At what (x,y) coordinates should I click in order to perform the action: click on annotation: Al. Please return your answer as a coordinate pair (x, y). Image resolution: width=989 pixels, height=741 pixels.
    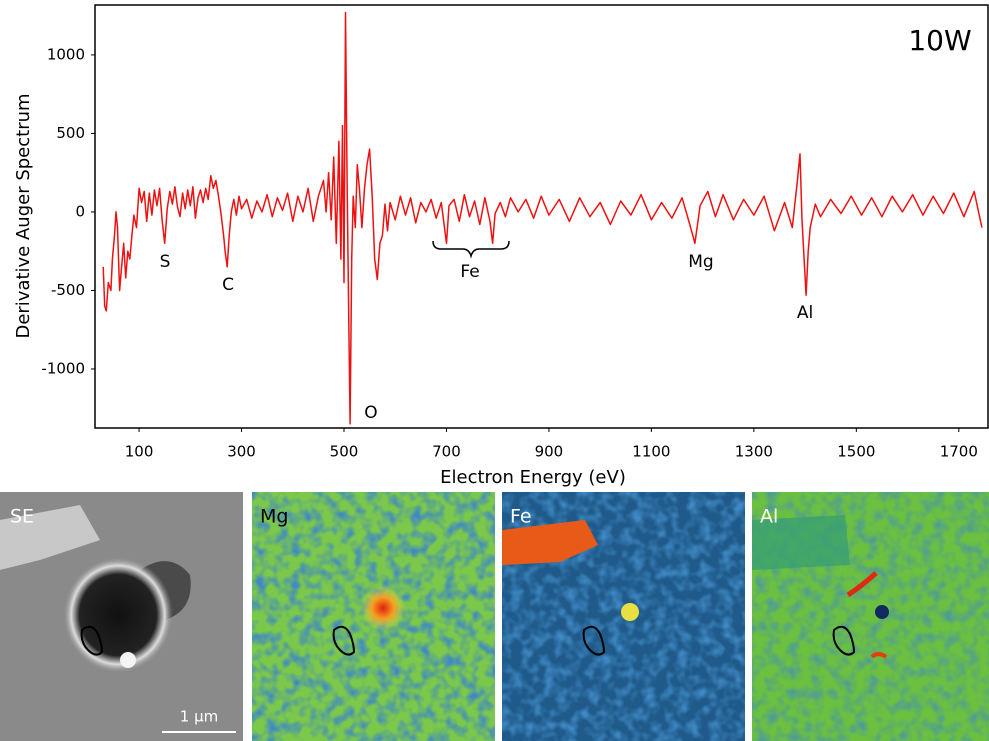
    Looking at the image, I should click on (805, 313).